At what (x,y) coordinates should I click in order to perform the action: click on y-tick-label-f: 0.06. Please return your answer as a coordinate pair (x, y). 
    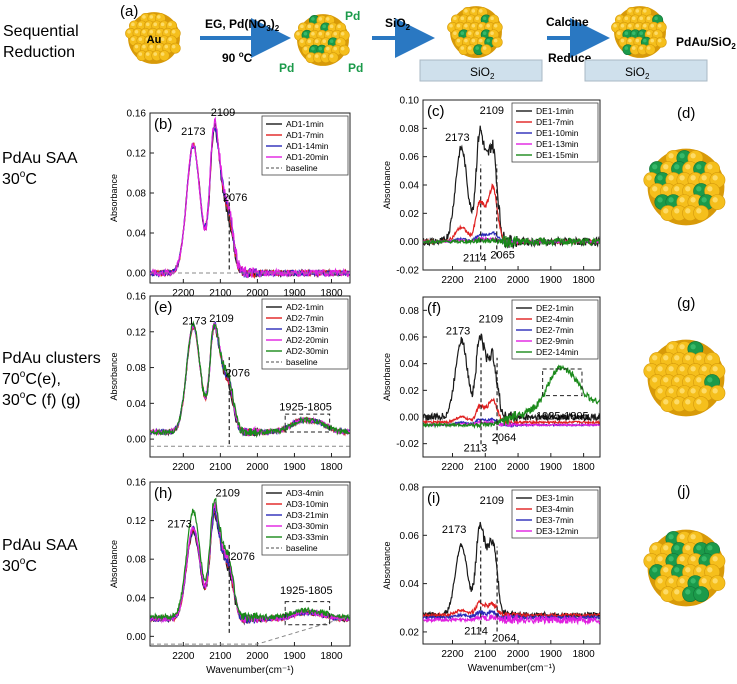
    Looking at the image, I should click on (410, 338).